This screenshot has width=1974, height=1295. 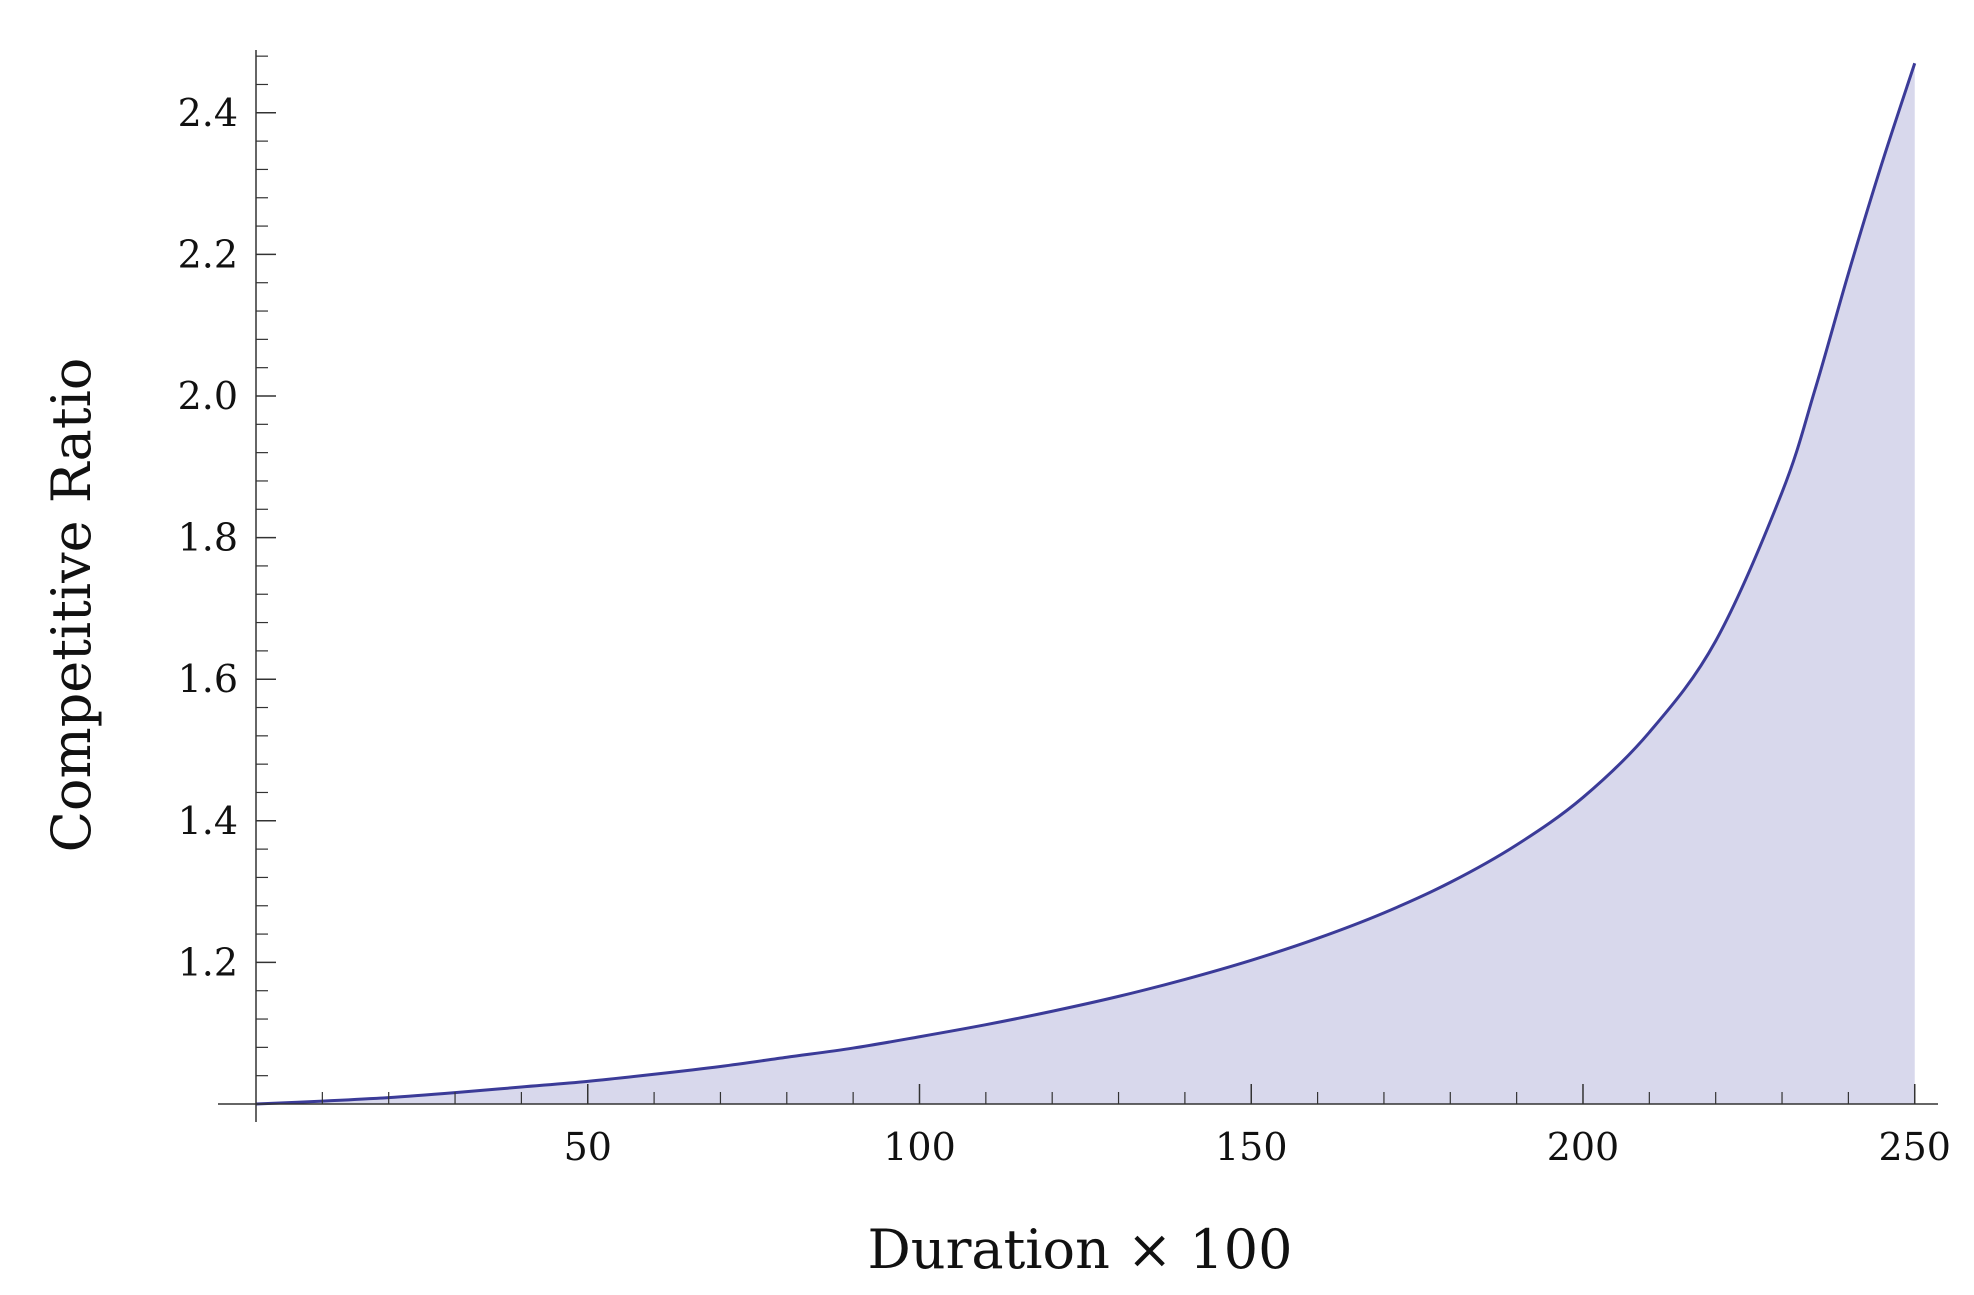 I want to click on y-tick-label: 1.6, so click(x=208, y=679).